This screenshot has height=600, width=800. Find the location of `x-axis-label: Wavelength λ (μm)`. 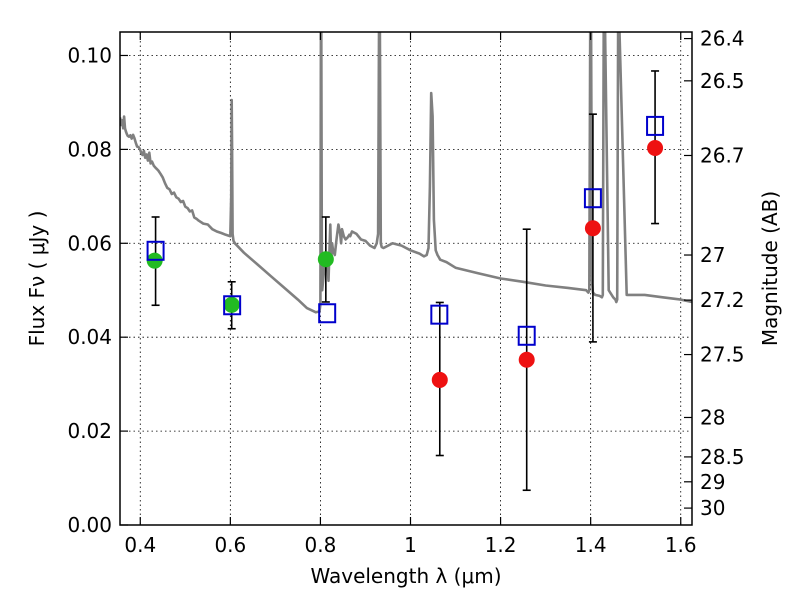

x-axis-label: Wavelength λ (μm) is located at coordinates (405, 576).